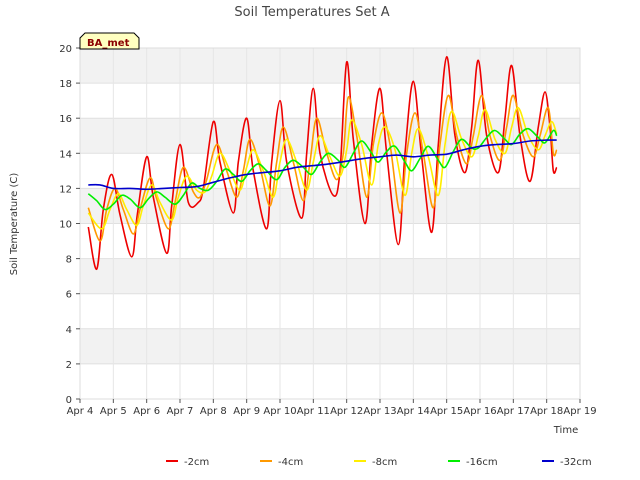 The image size is (640, 480). I want to click on y-tick-label: 4, so click(69, 330).